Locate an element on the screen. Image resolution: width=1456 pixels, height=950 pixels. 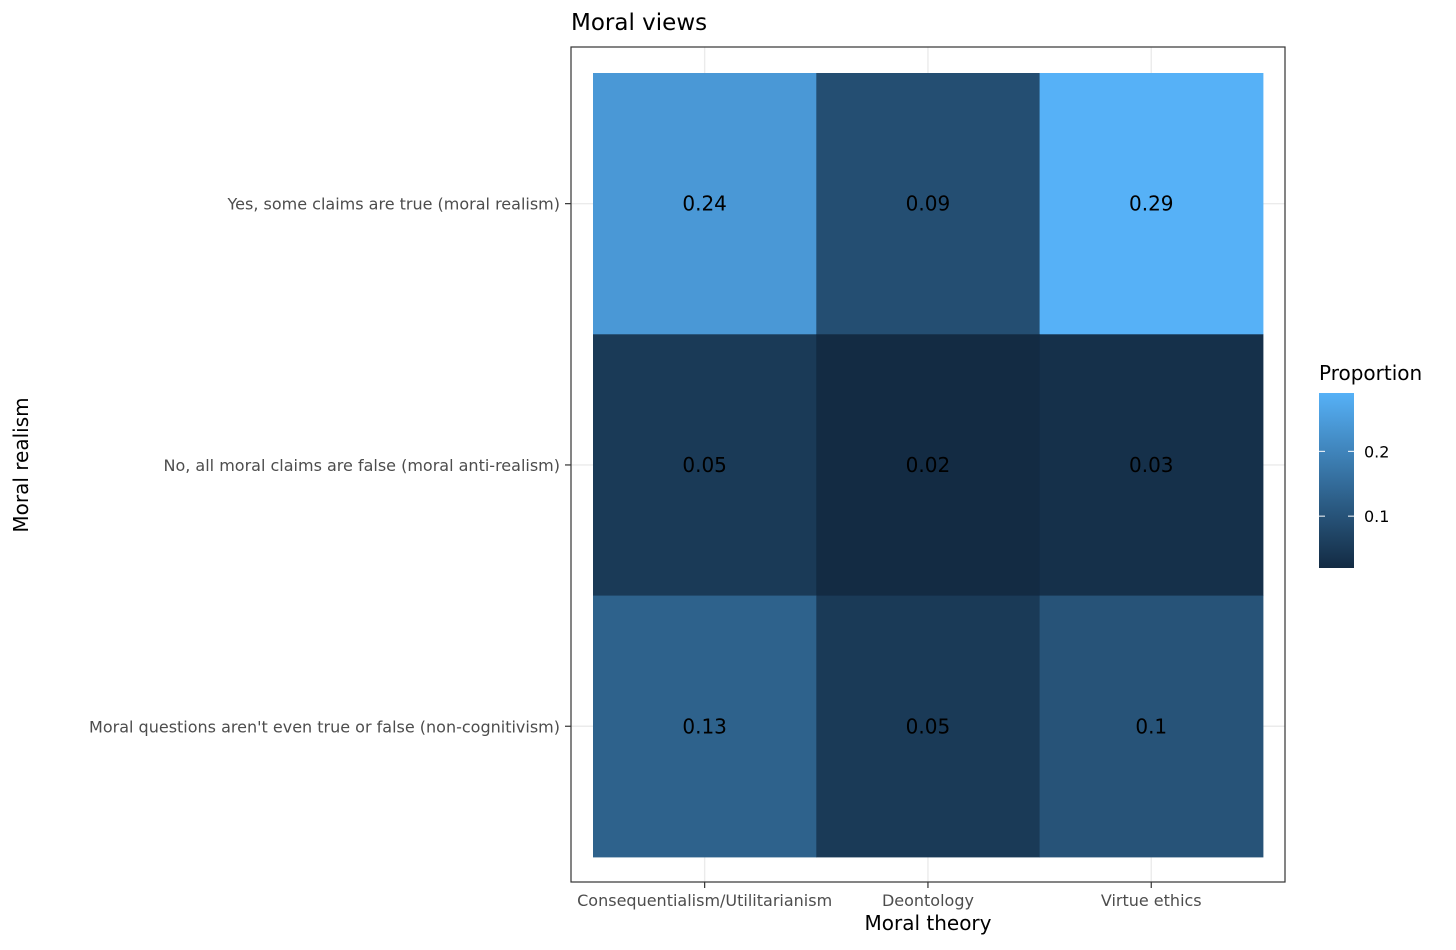
legend-colorbar is located at coordinates (1336, 480).